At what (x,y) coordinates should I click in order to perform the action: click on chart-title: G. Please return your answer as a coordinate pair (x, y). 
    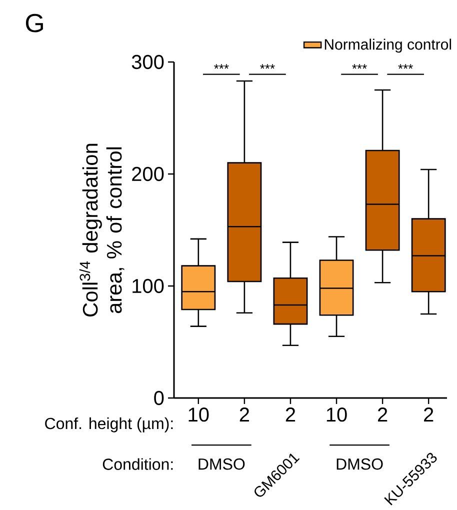
    Looking at the image, I should click on (34, 23).